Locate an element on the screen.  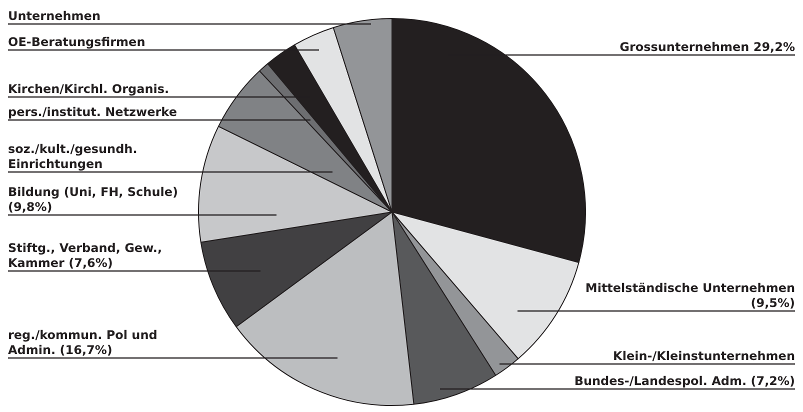
slice-label: Klein-/Kleinstunternehmen is located at coordinates (704, 356).